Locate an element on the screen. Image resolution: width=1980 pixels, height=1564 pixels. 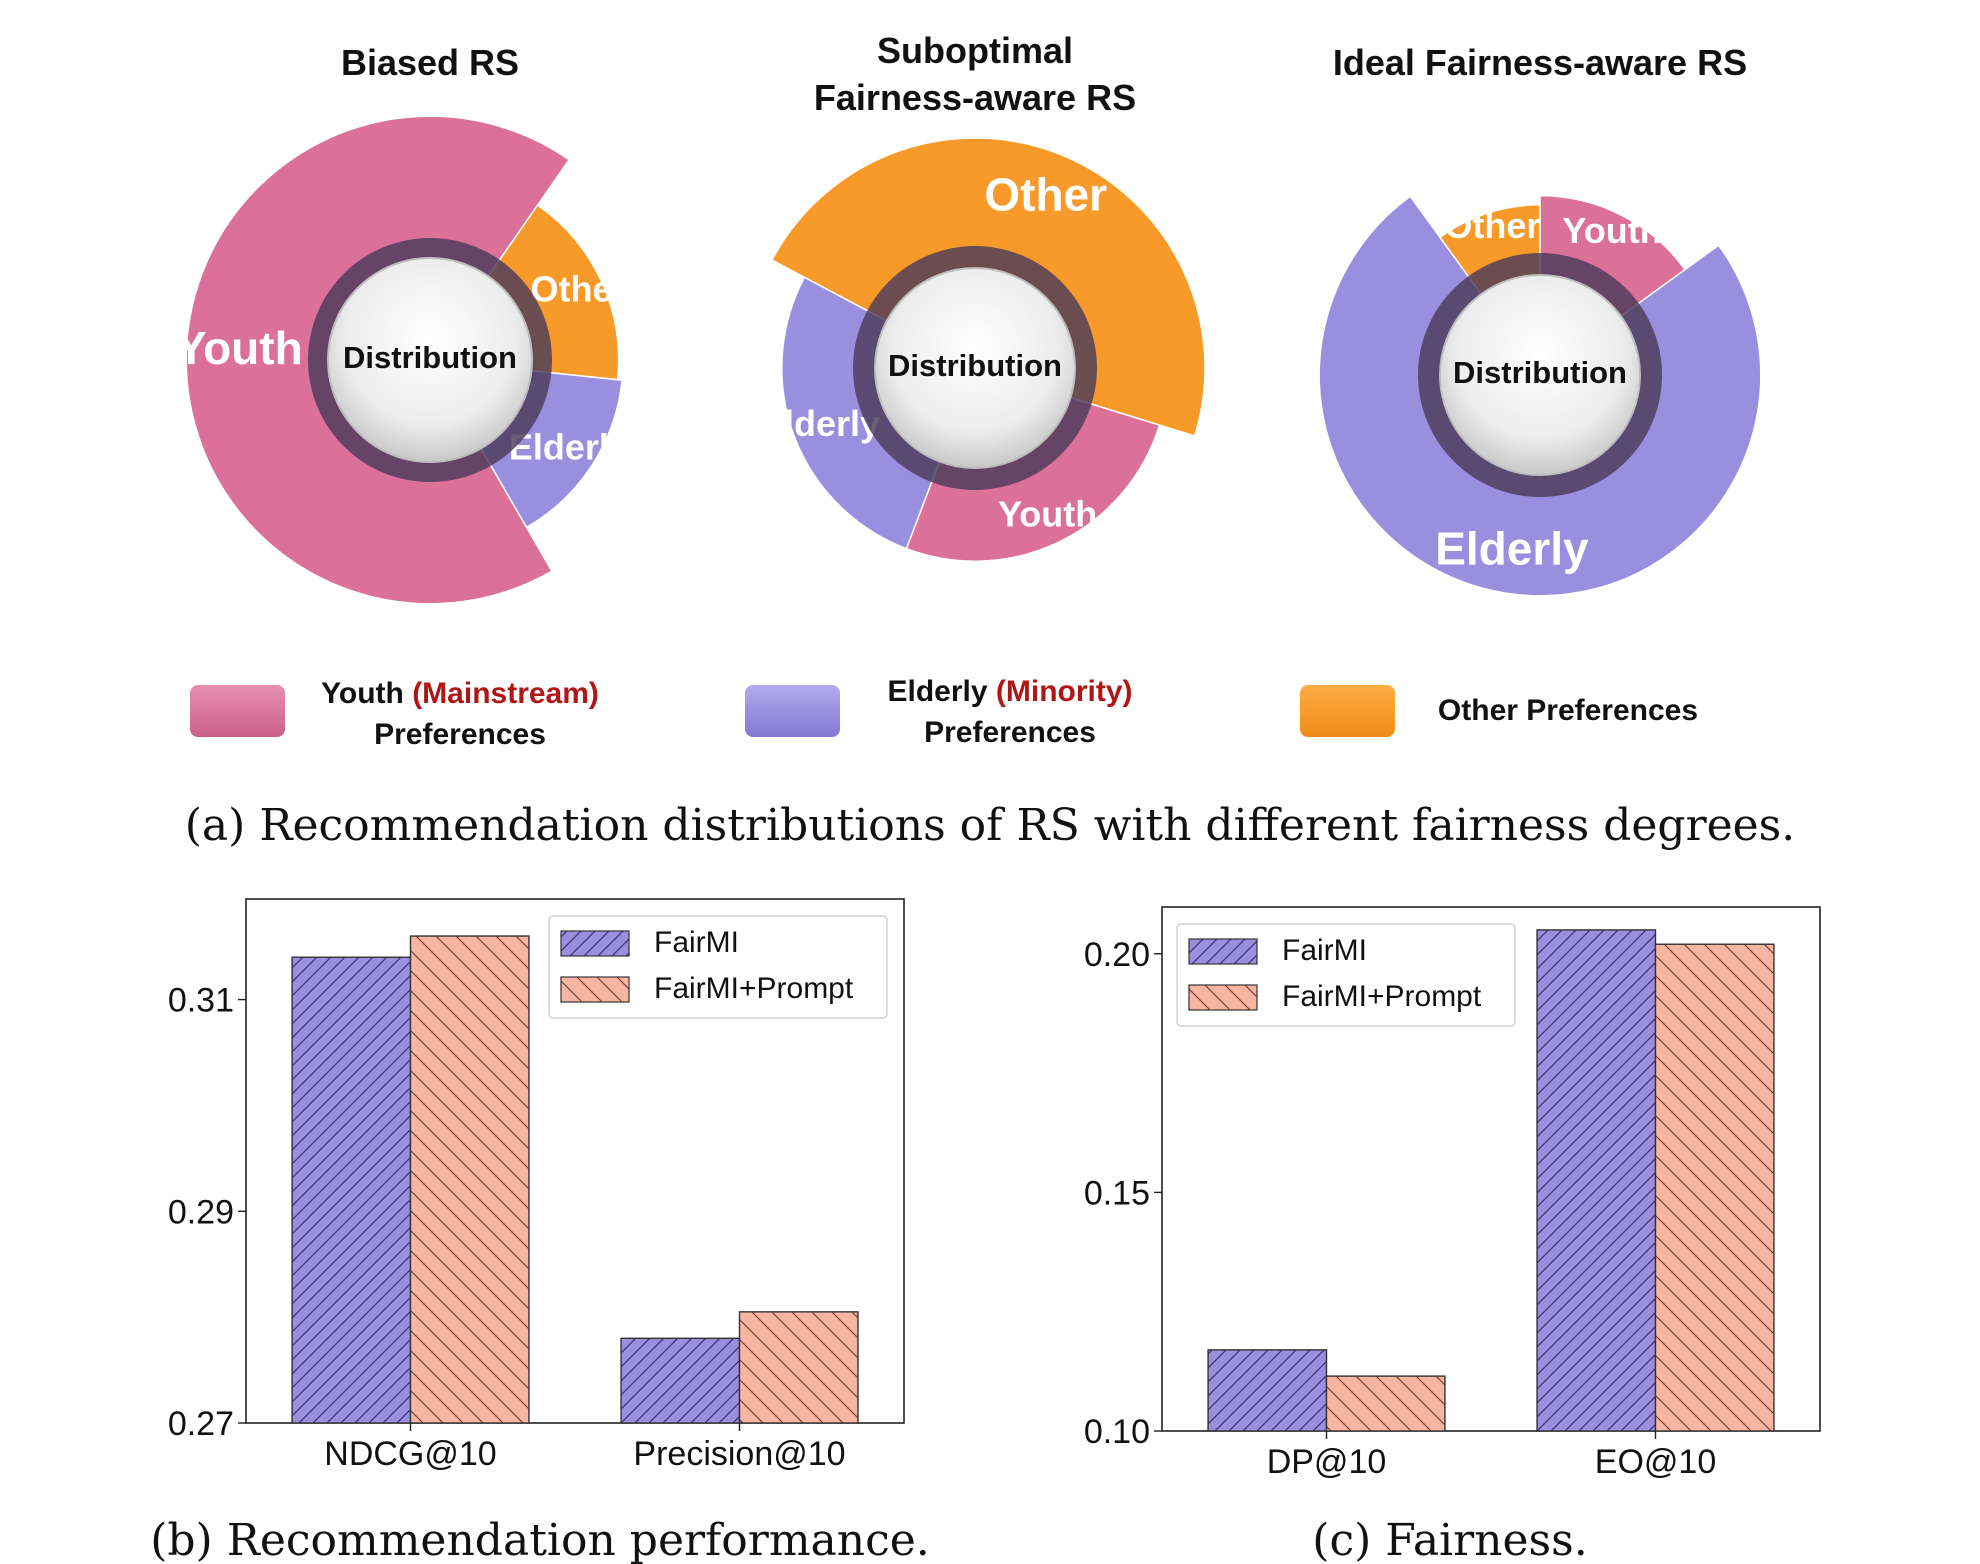
caption-c: (c) Fairness. is located at coordinates (1449, 1539).